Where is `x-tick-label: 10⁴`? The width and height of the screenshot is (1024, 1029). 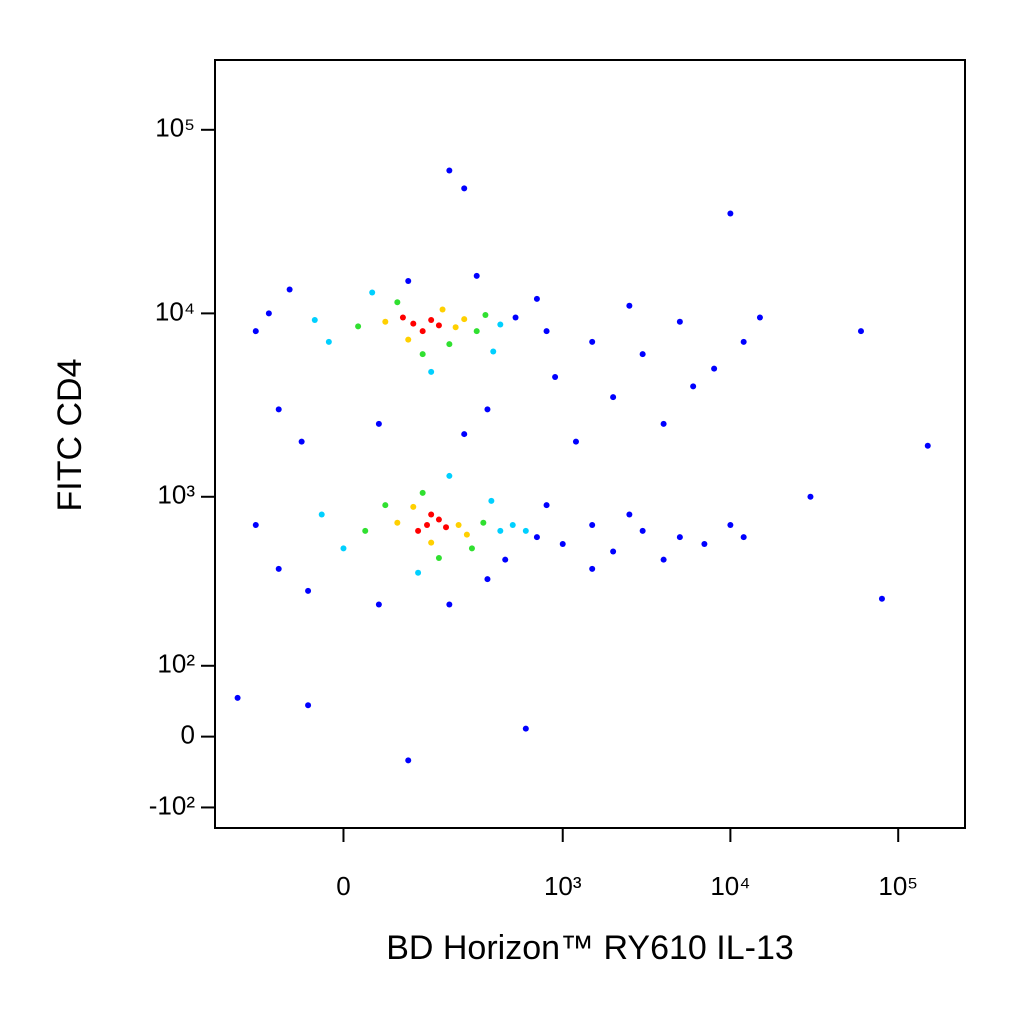 x-tick-label: 10⁴ is located at coordinates (730, 886).